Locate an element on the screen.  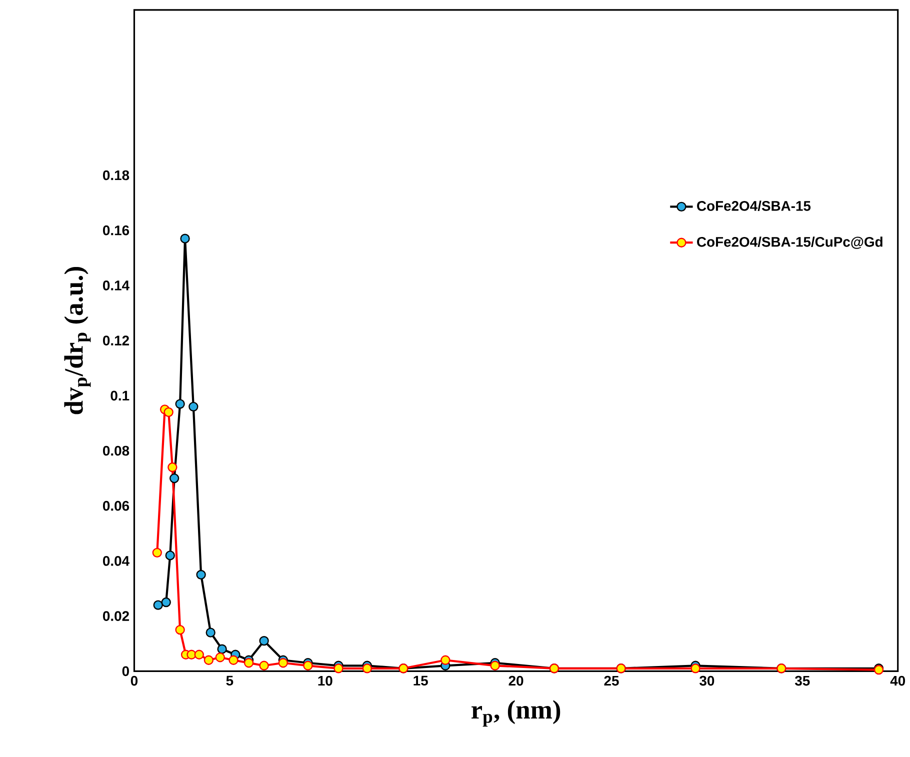
y-tick-label: 0.08 is located at coordinates (116, 451).